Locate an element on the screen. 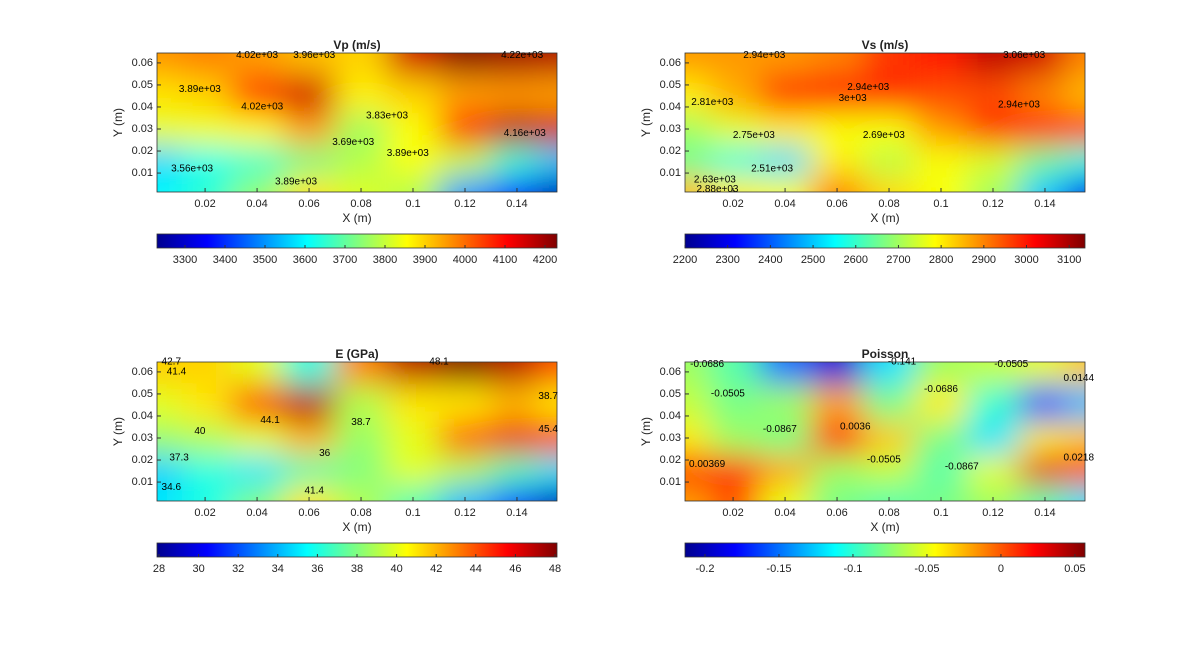 This screenshot has width=1200, height=660. colorbar-tick-label: 48 is located at coordinates (555, 569).